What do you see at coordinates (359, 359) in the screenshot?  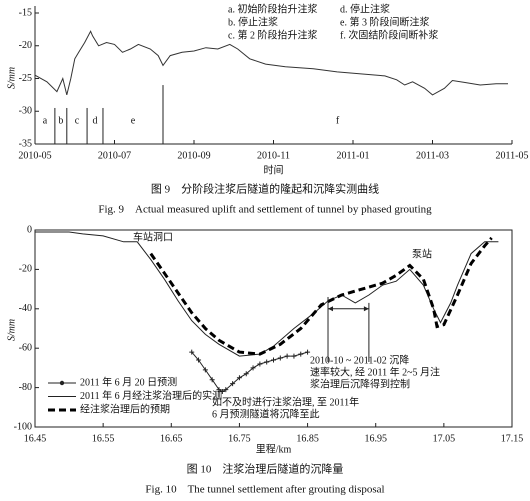 I see `annotation: 2010-10 ~ 2011-02 沉降` at bounding box center [359, 359].